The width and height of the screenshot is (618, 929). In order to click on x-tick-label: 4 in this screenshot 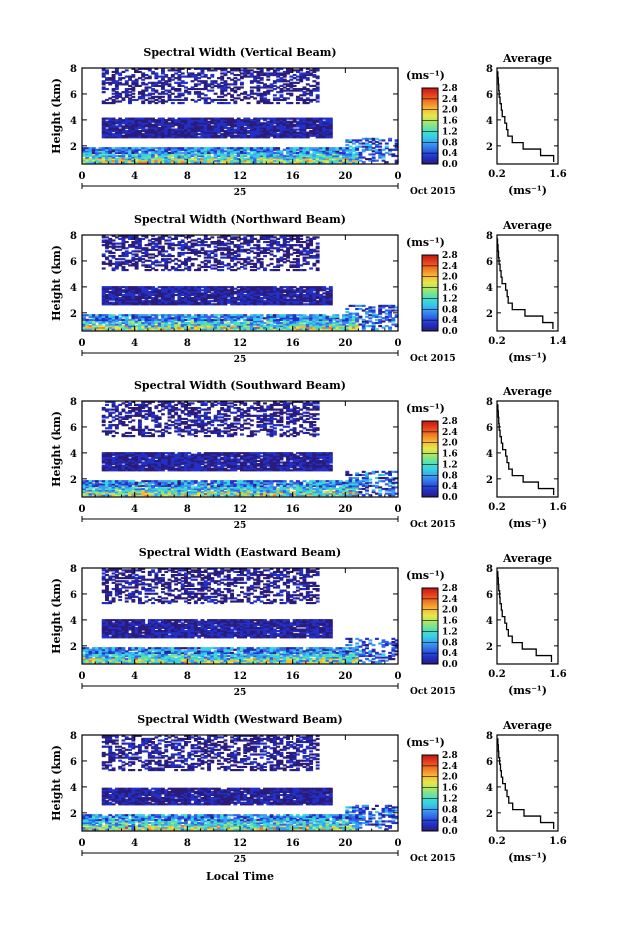, I will do `click(134, 343)`.